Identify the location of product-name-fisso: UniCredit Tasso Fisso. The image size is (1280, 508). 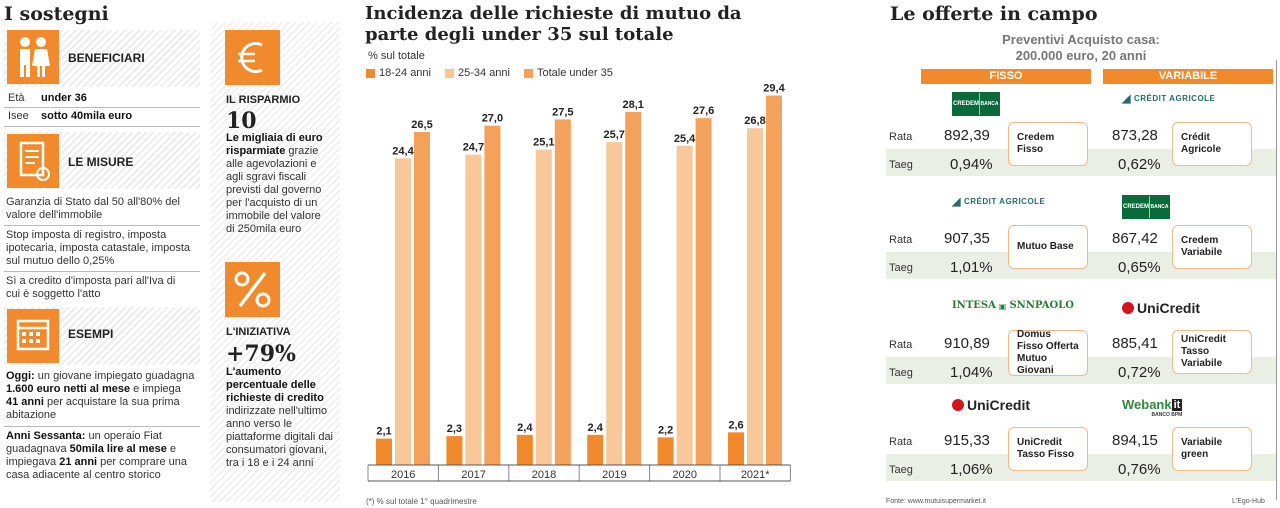
(1048, 449).